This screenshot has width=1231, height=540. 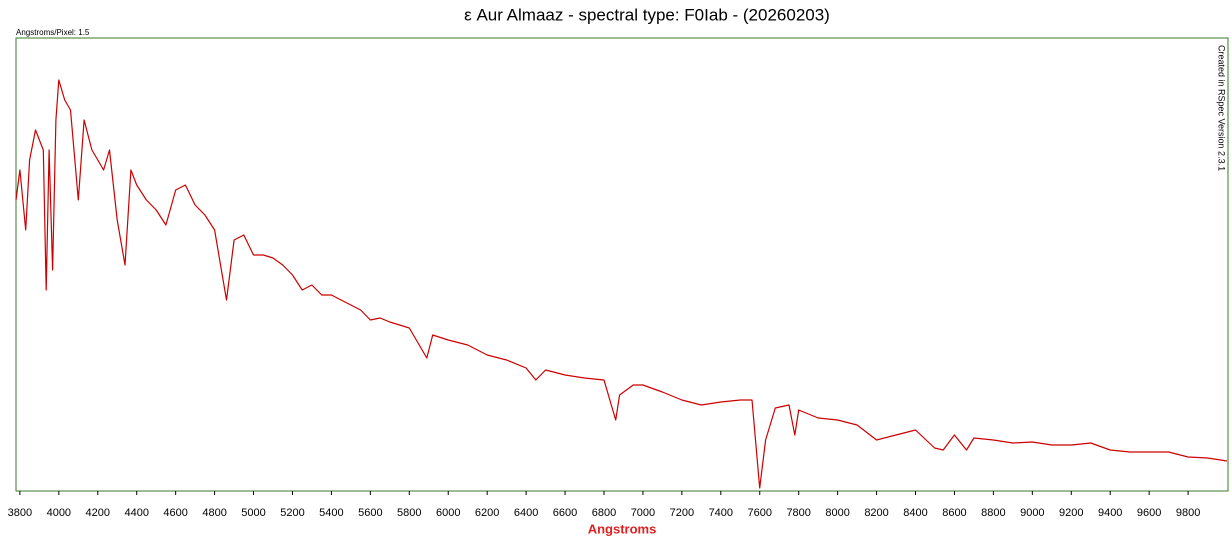 I want to click on annotation: Angstroms/Pixel: 1.5, so click(x=53, y=32).